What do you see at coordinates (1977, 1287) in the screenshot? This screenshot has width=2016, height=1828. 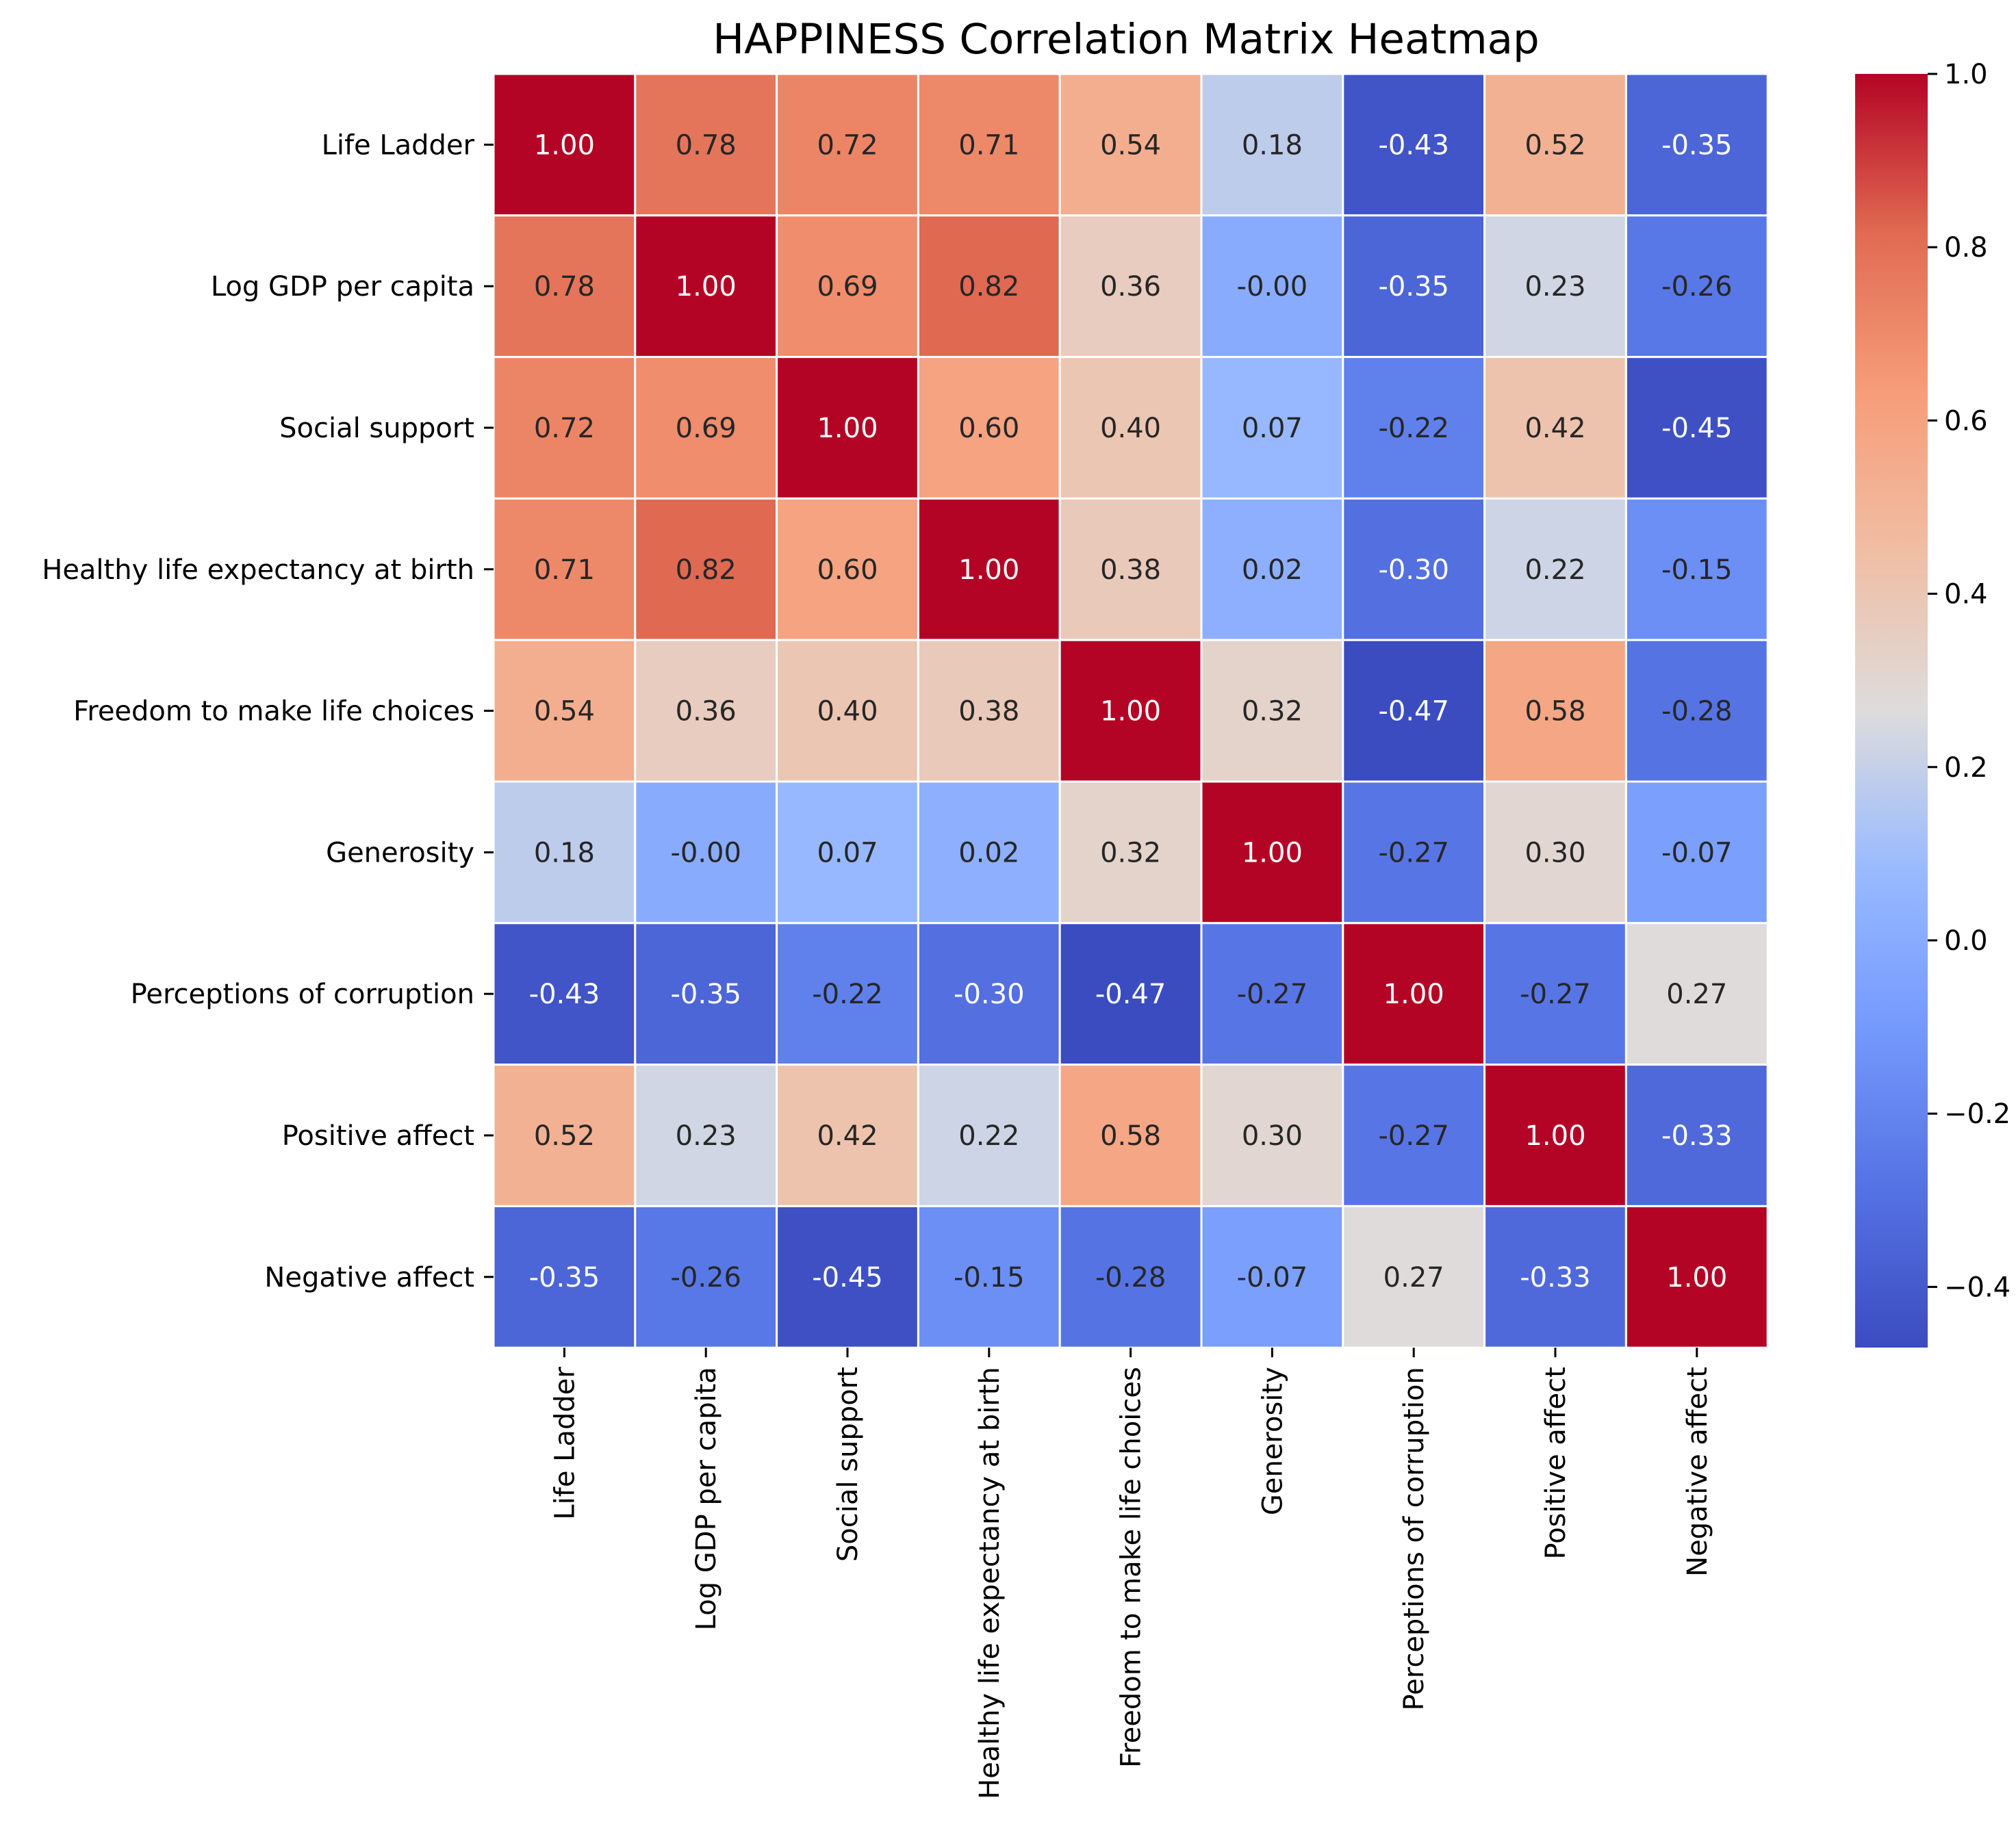 I see `colorbar-tick-label: −0.4` at bounding box center [1977, 1287].